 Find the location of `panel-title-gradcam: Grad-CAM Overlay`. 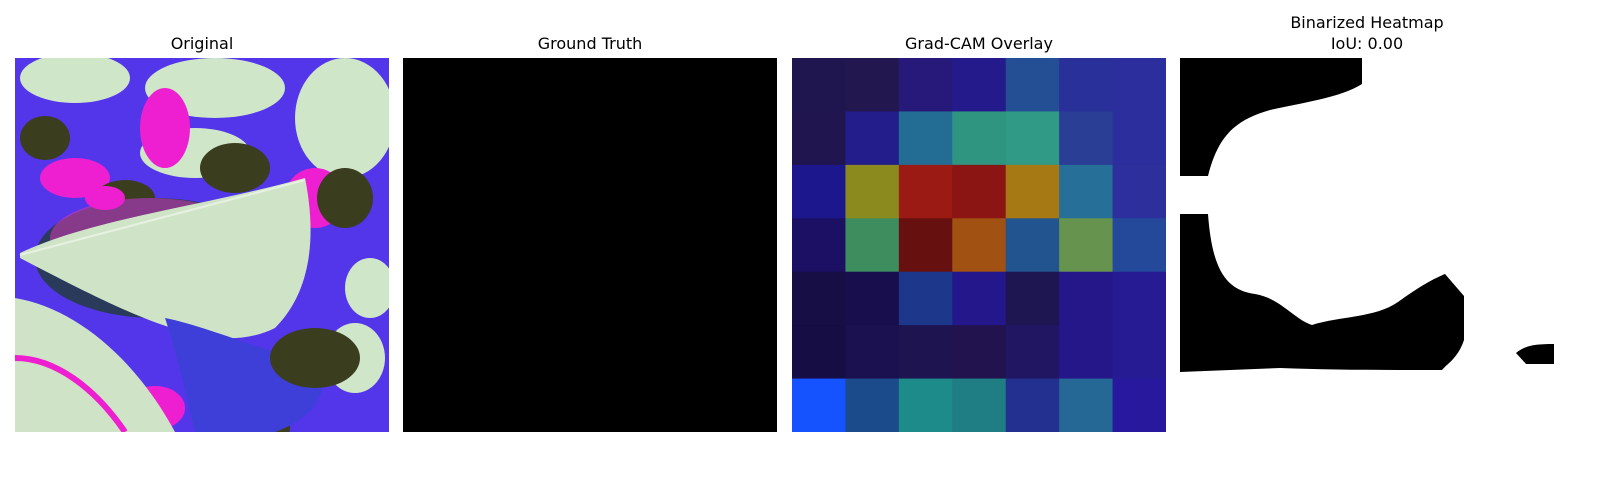

panel-title-gradcam: Grad-CAM Overlay is located at coordinates (979, 43).